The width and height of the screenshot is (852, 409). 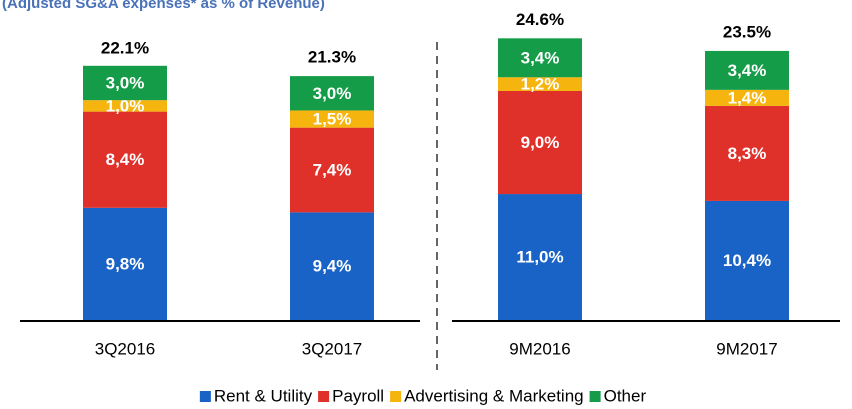 What do you see at coordinates (263, 395) in the screenshot?
I see `legend-label: Rent & Utility` at bounding box center [263, 395].